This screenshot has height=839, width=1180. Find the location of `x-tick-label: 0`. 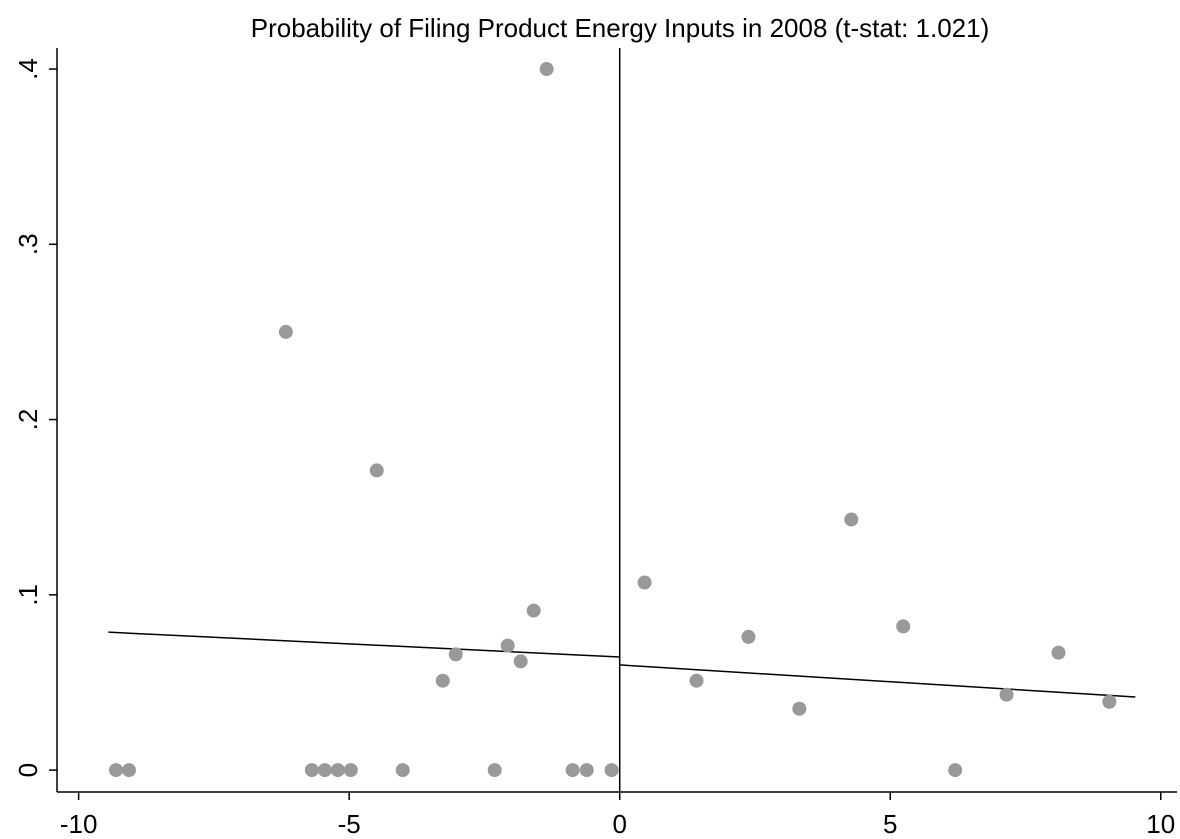

x-tick-label: 0 is located at coordinates (619, 824).